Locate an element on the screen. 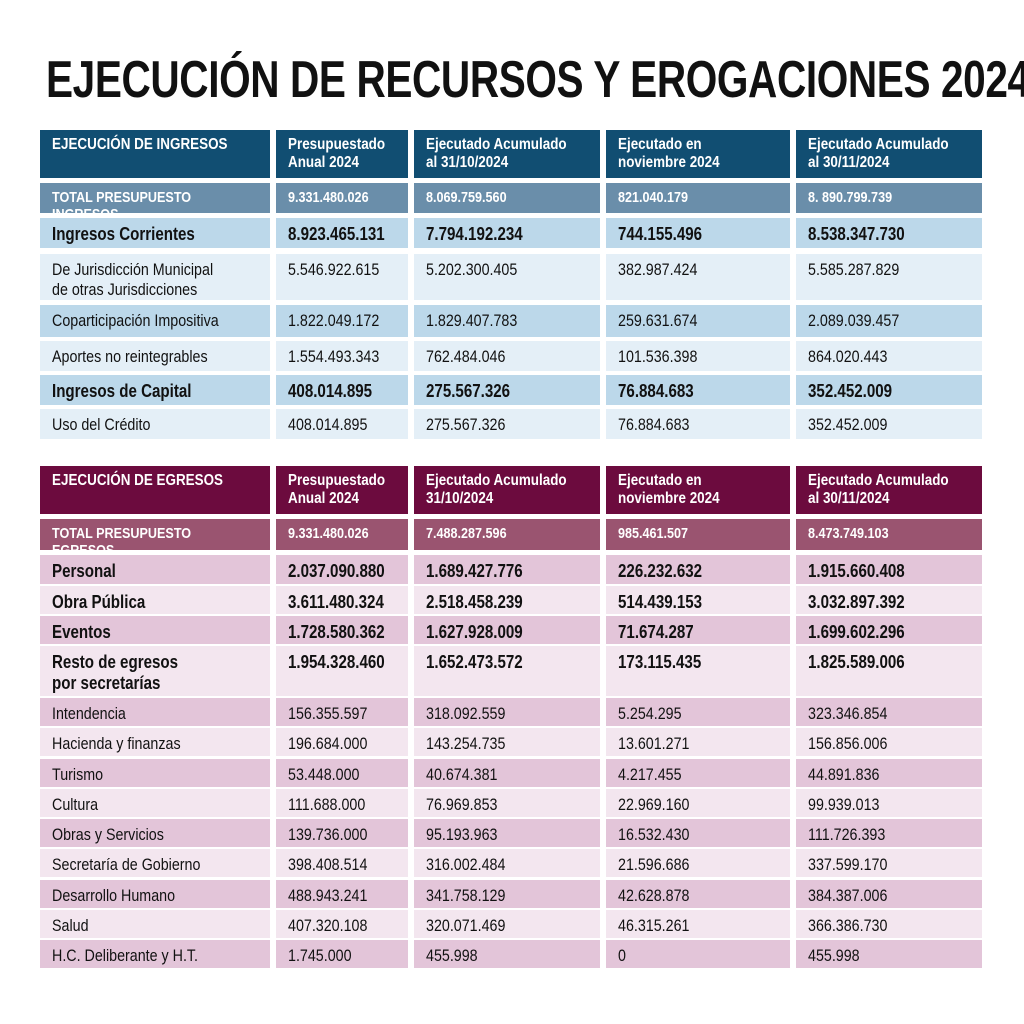 This screenshot has height=1024, width=1024. cell-text: Ejecutado Acumulado al 31/10/2024 is located at coordinates (496, 154).